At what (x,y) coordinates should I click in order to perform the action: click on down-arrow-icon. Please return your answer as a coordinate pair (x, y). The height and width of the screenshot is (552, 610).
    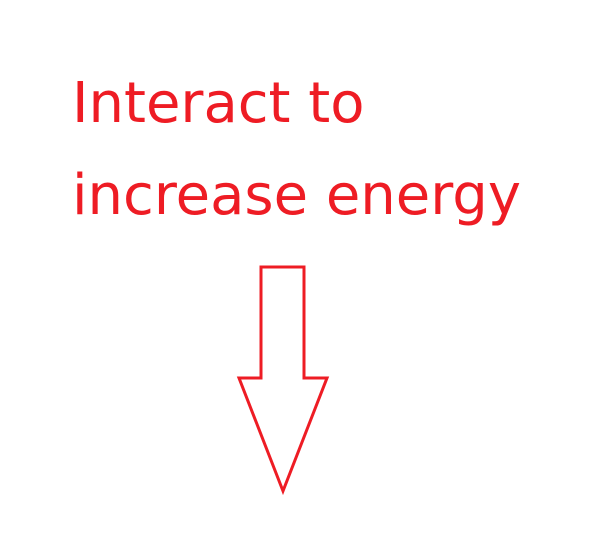
    Looking at the image, I should click on (283, 380).